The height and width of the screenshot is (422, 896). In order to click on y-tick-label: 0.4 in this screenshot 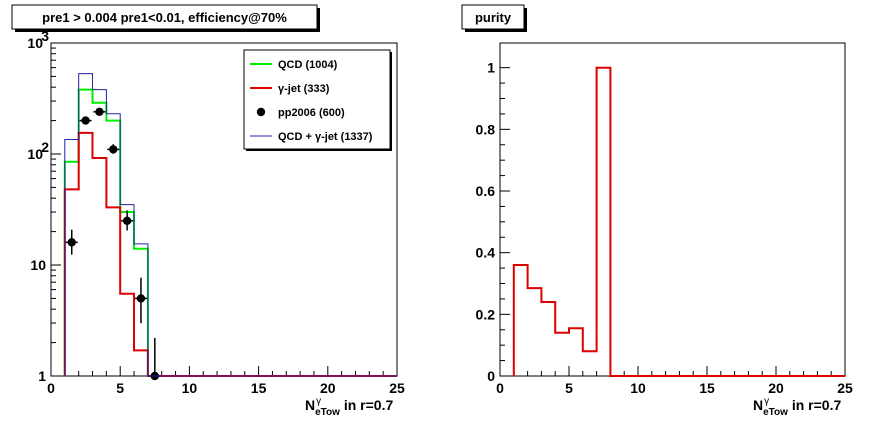, I will do `click(486, 253)`.